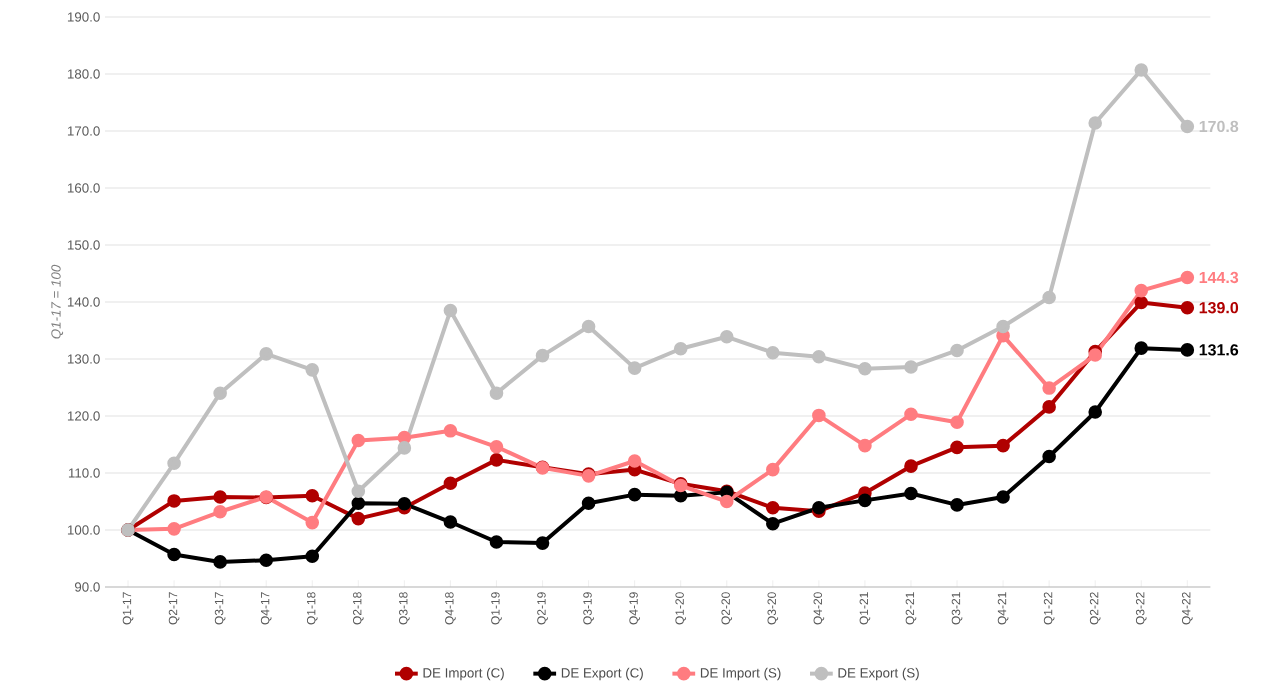 Image resolution: width=1268 pixels, height=686 pixels. Describe the element at coordinates (1219, 308) in the screenshot. I see `data-label: 139.0` at that location.